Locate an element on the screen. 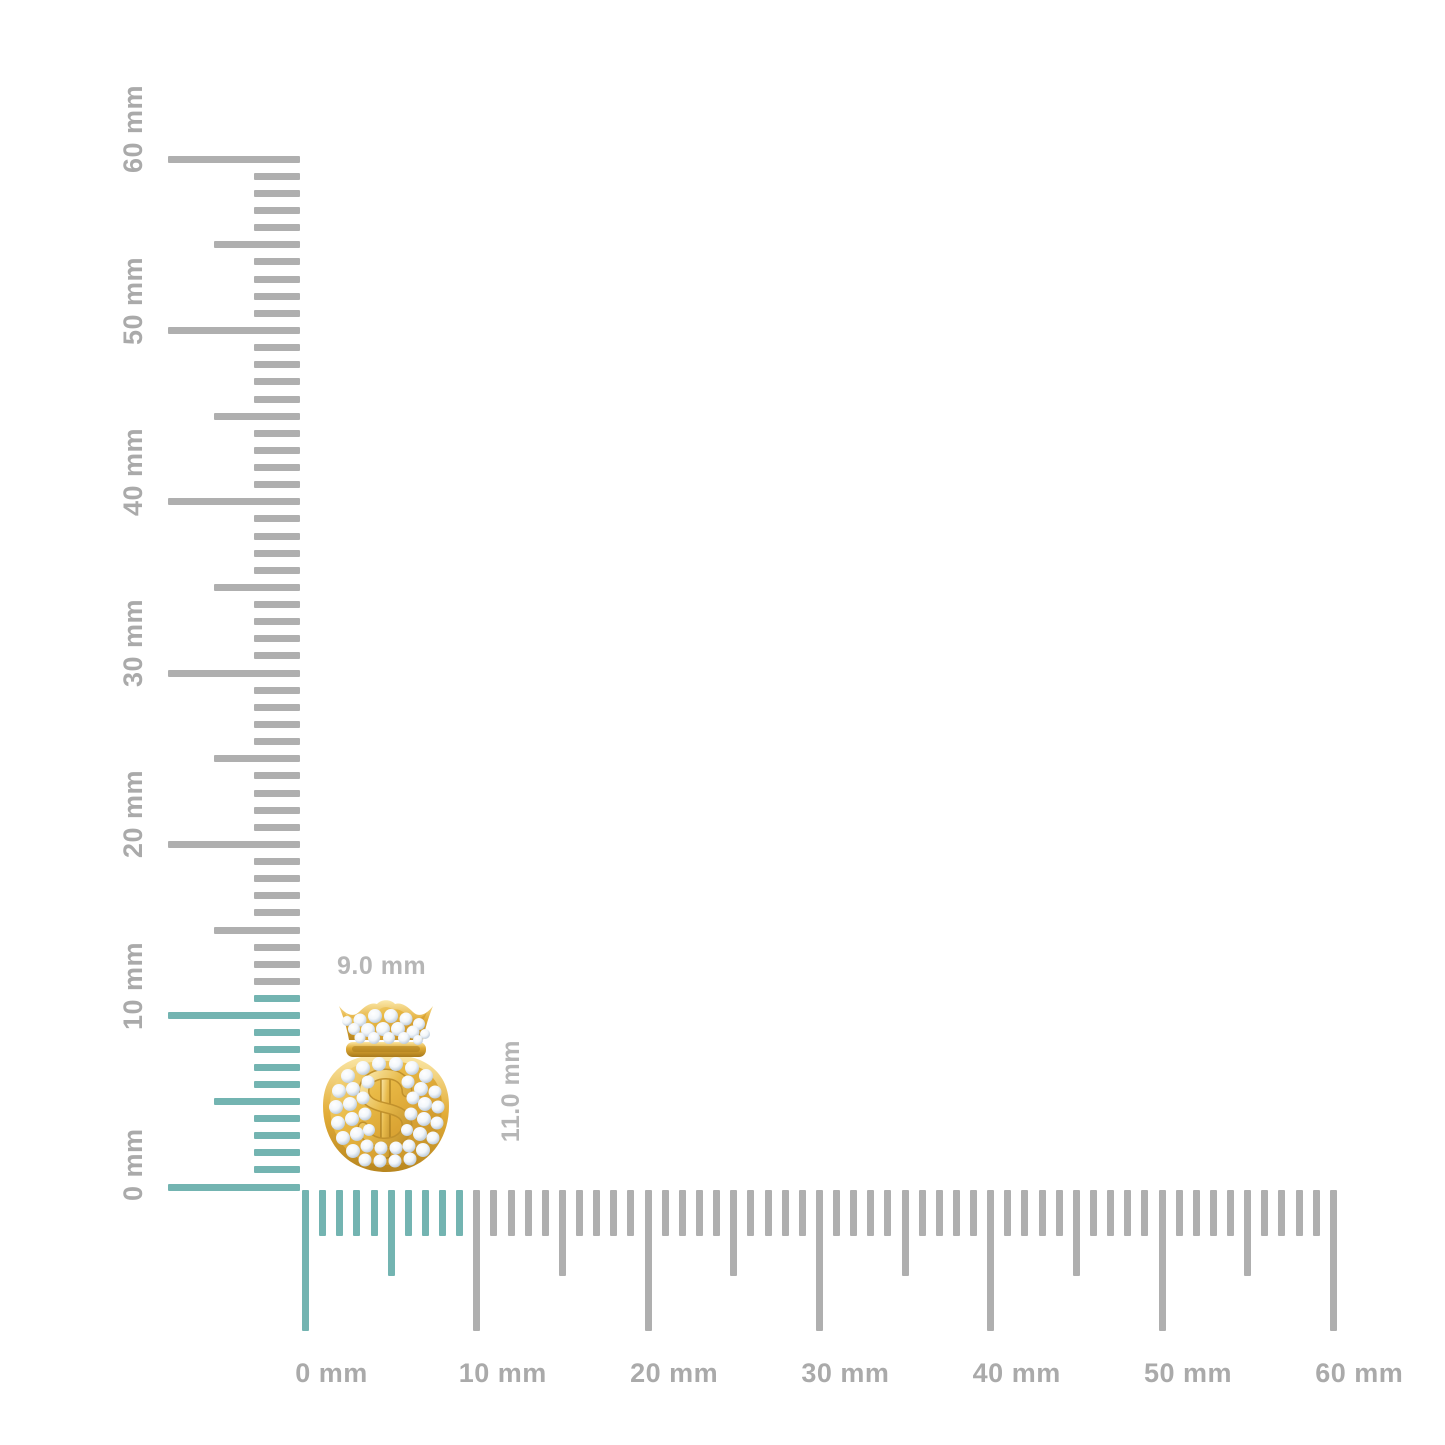 This screenshot has height=1445, width=1445. vertical-tick-55mm is located at coordinates (257, 245).